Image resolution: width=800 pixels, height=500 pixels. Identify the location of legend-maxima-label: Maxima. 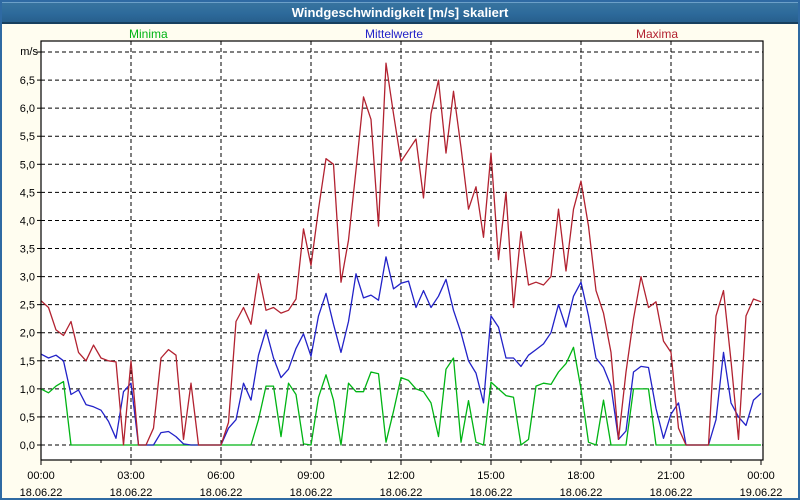
(657, 34).